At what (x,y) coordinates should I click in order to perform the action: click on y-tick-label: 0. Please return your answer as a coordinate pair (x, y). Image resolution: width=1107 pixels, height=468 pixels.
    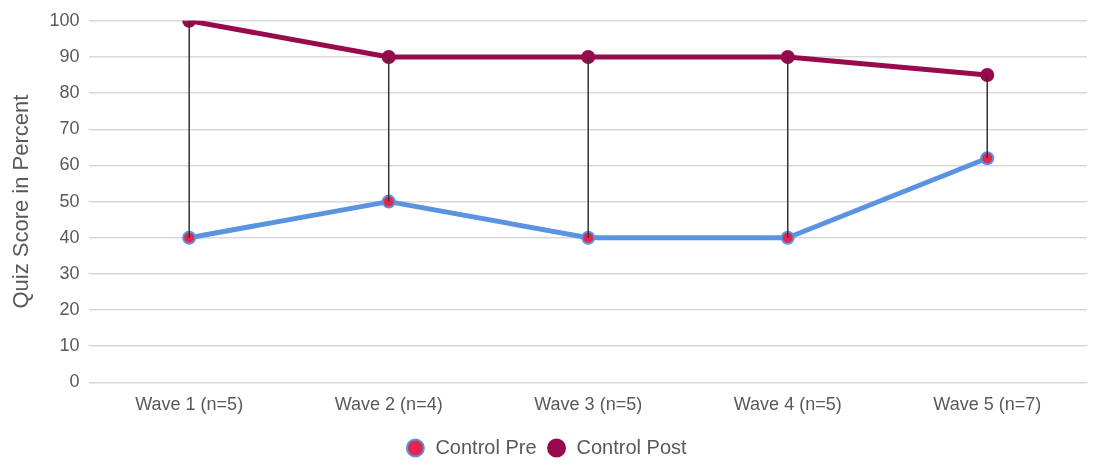
    Looking at the image, I should click on (74, 381).